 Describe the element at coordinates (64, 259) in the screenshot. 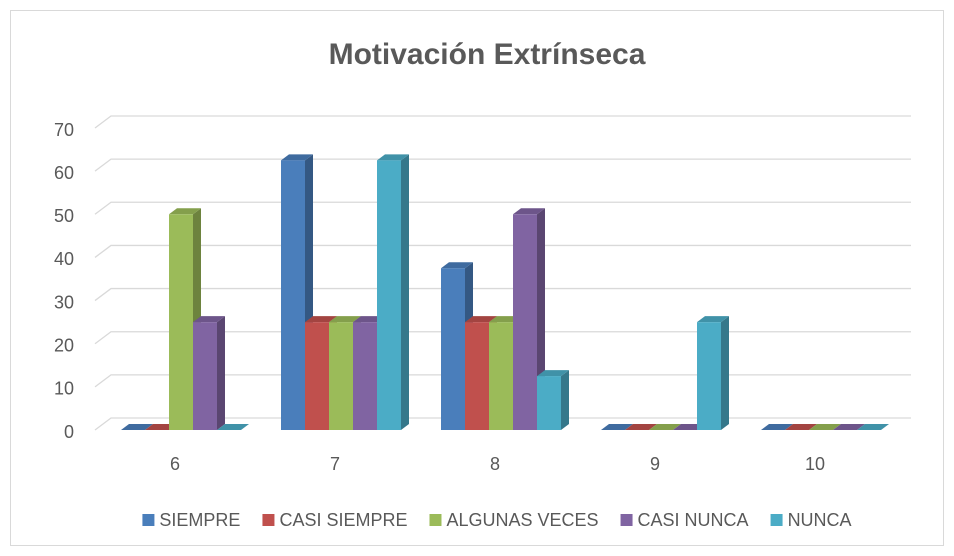

I see `y-tick-label: 40` at that location.